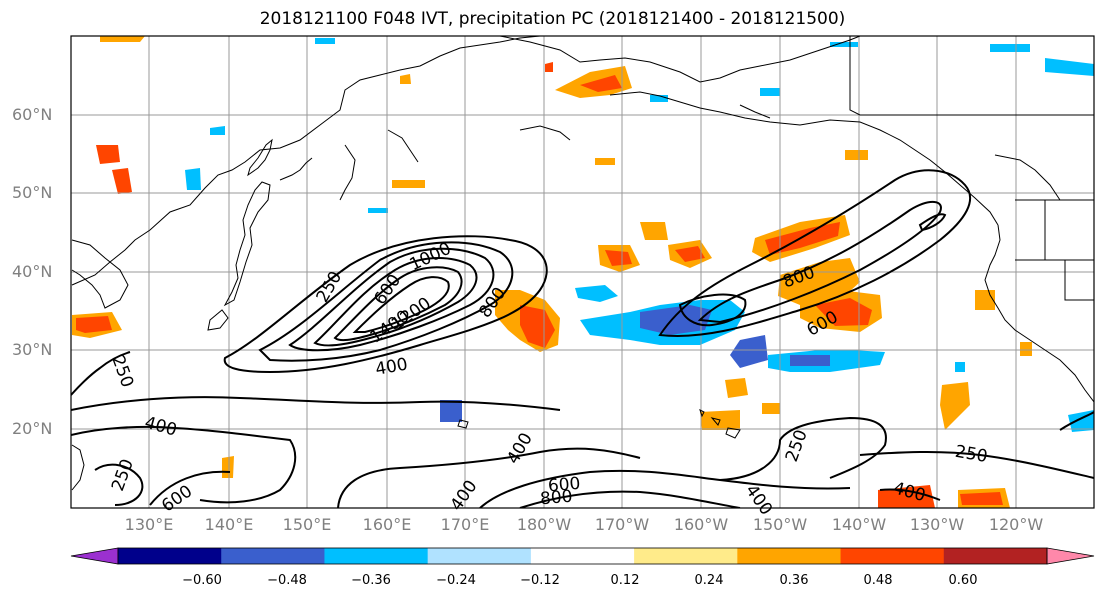  Describe the element at coordinates (287, 580) in the screenshot. I see `colorbar-tick-label: −0.48` at that location.